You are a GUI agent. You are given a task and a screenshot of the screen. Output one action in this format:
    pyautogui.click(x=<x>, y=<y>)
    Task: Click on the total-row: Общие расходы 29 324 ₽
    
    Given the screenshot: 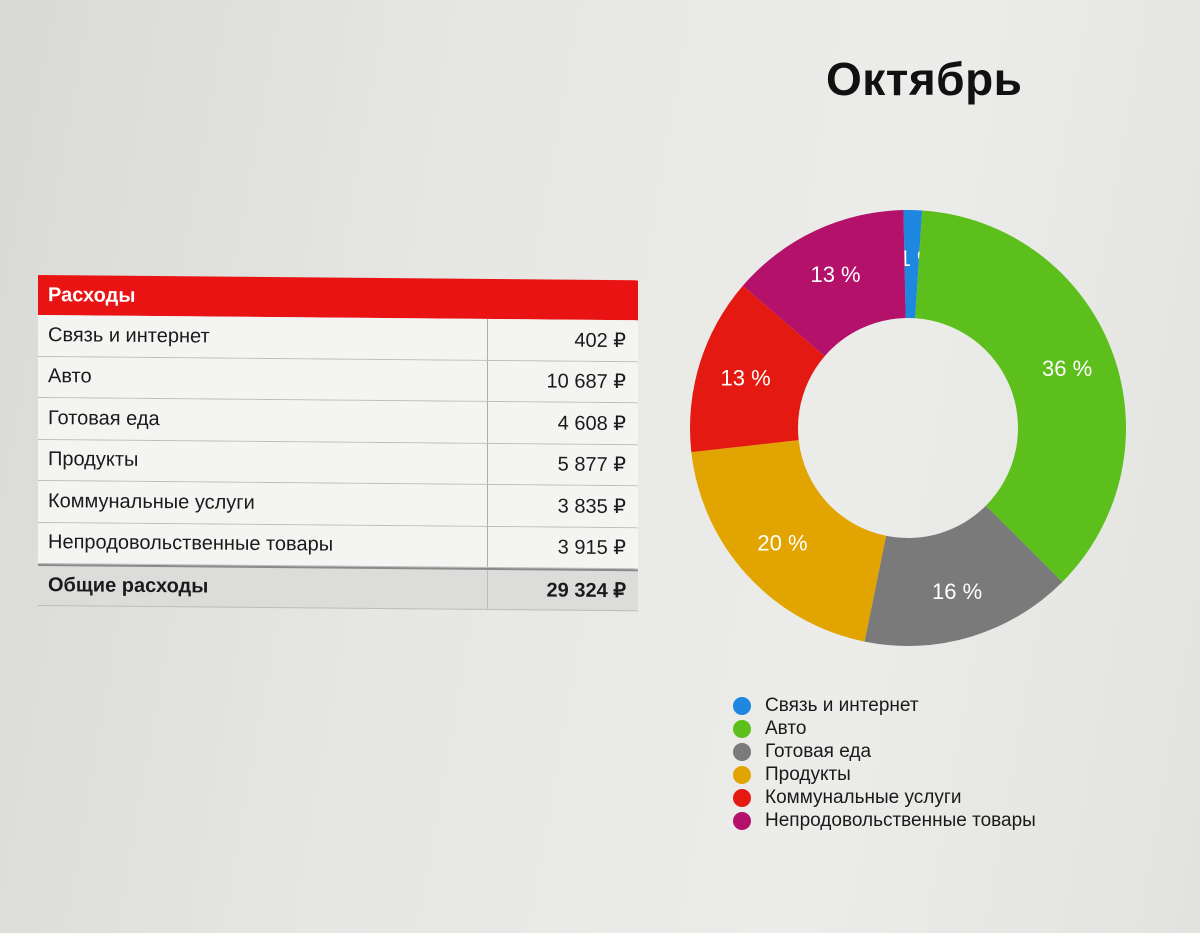 What is the action you would take?
    pyautogui.click(x=338, y=587)
    